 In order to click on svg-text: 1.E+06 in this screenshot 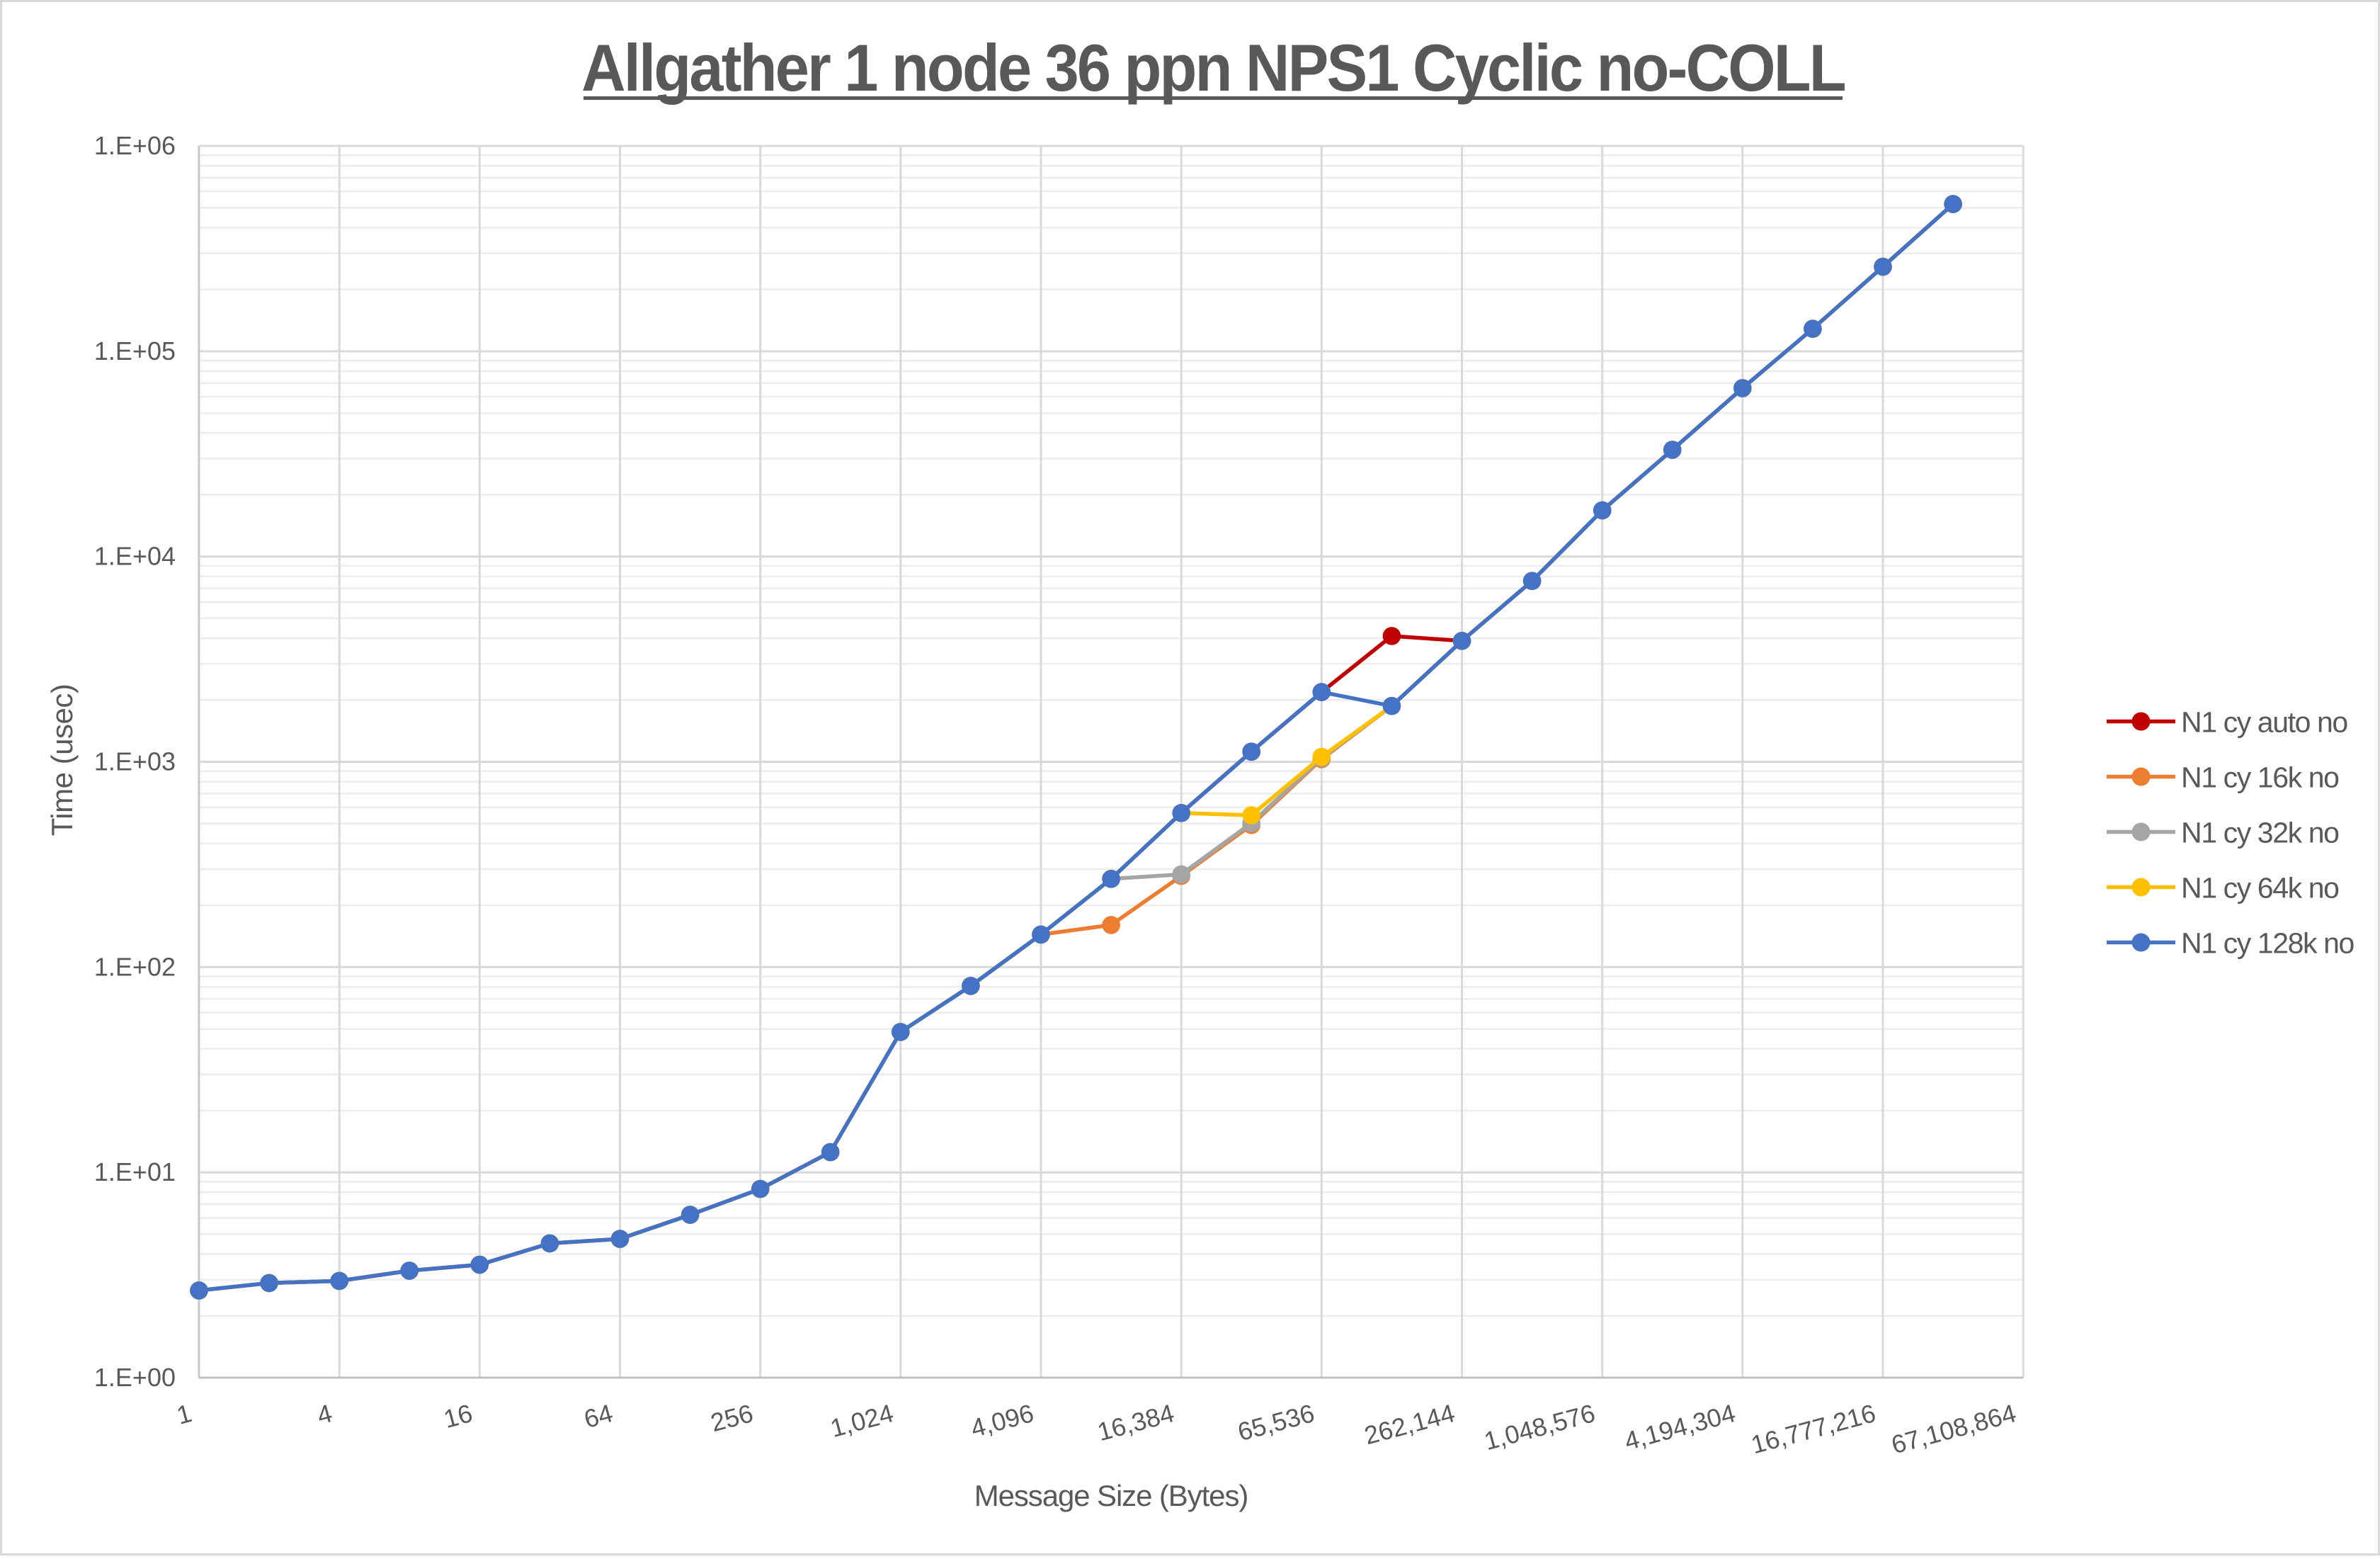, I will do `click(135, 145)`.